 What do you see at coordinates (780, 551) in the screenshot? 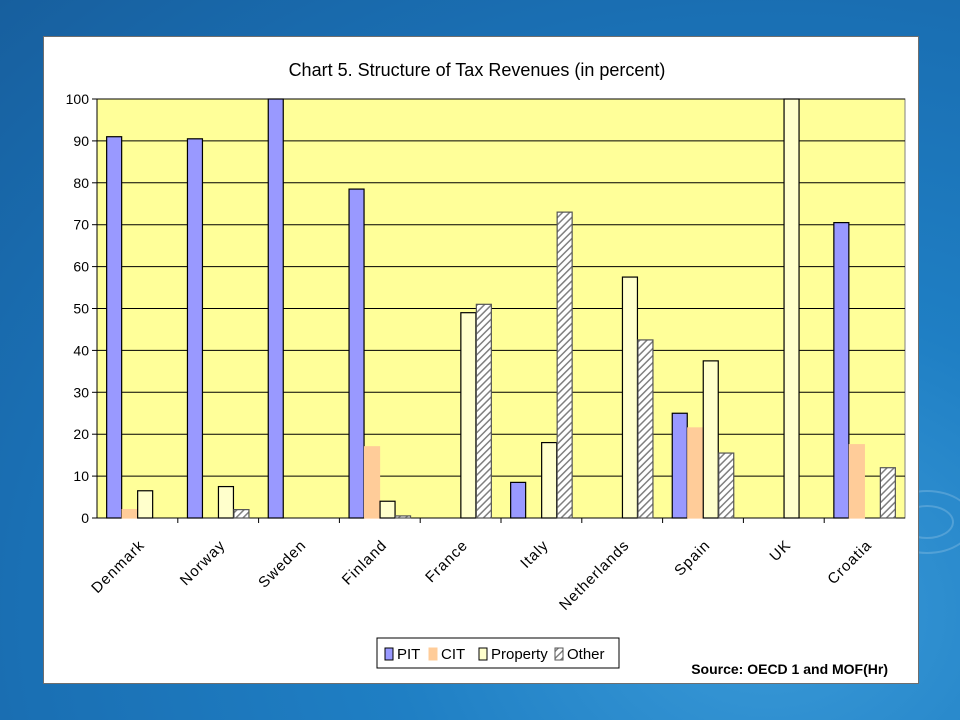
I see `x-tick-label: UK` at bounding box center [780, 551].